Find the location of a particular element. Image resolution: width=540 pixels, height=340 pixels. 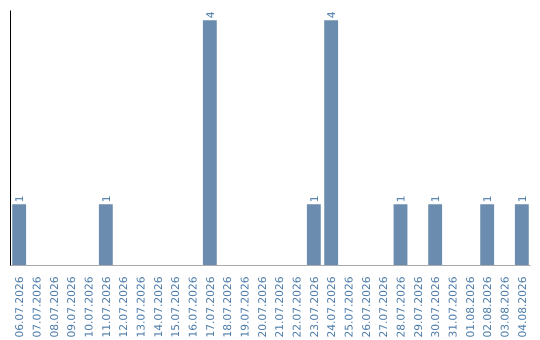

x-tick-label: 21.07.2026 is located at coordinates (279, 307).